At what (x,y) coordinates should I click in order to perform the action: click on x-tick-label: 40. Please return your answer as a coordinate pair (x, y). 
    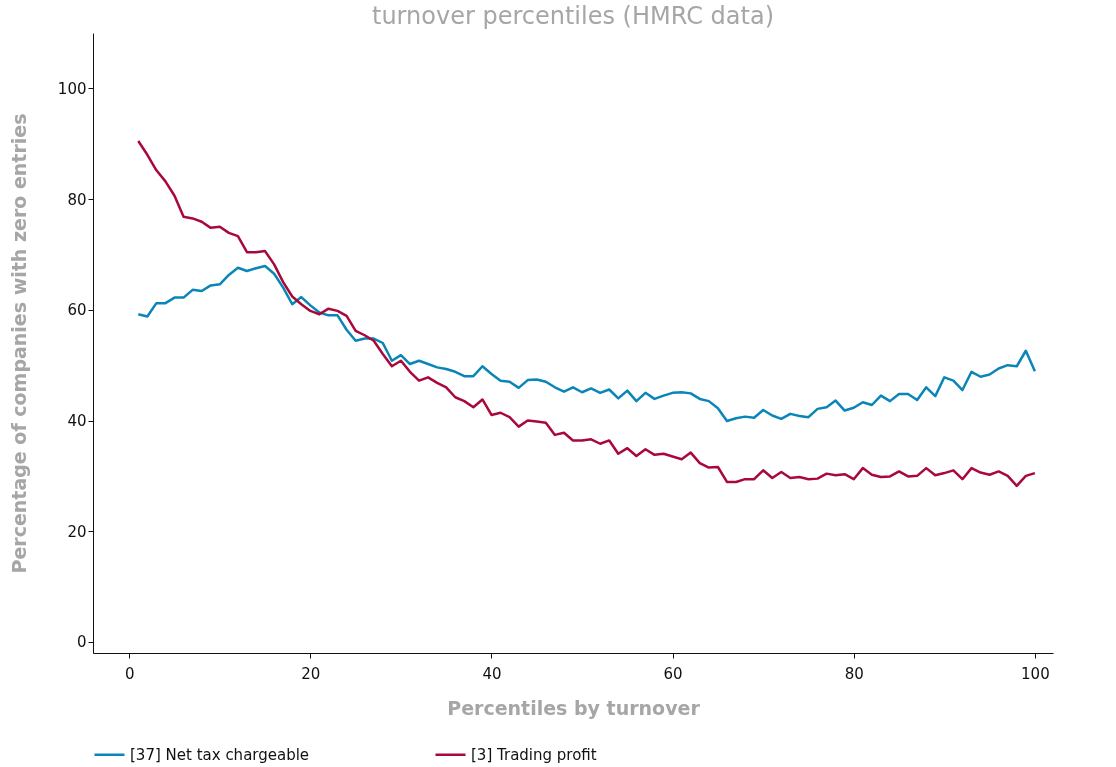
    Looking at the image, I should click on (492, 673).